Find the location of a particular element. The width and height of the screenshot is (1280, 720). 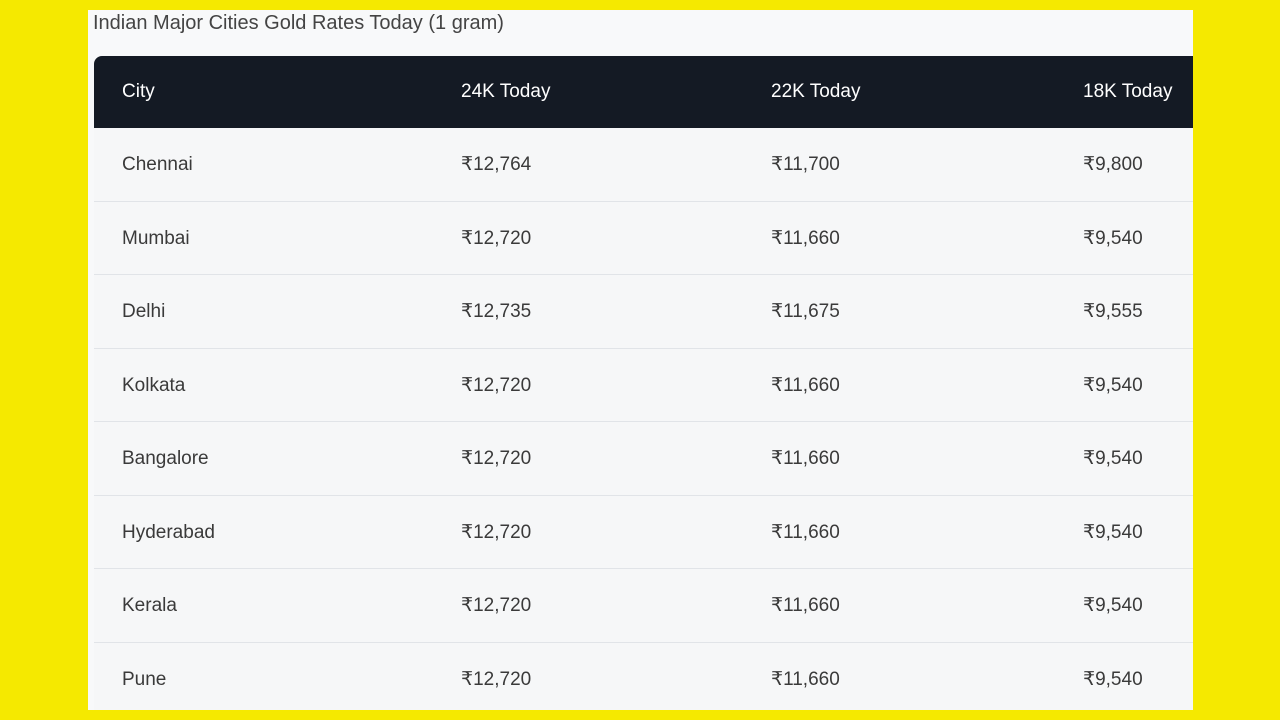

table-row: Pune ₹12,720 ₹11,660 ₹9,540 is located at coordinates (643, 676).